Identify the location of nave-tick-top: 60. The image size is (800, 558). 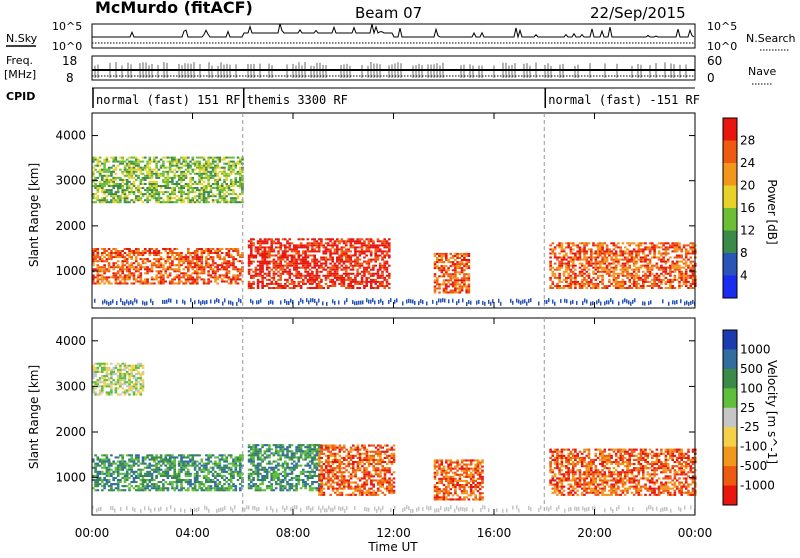
(714, 61).